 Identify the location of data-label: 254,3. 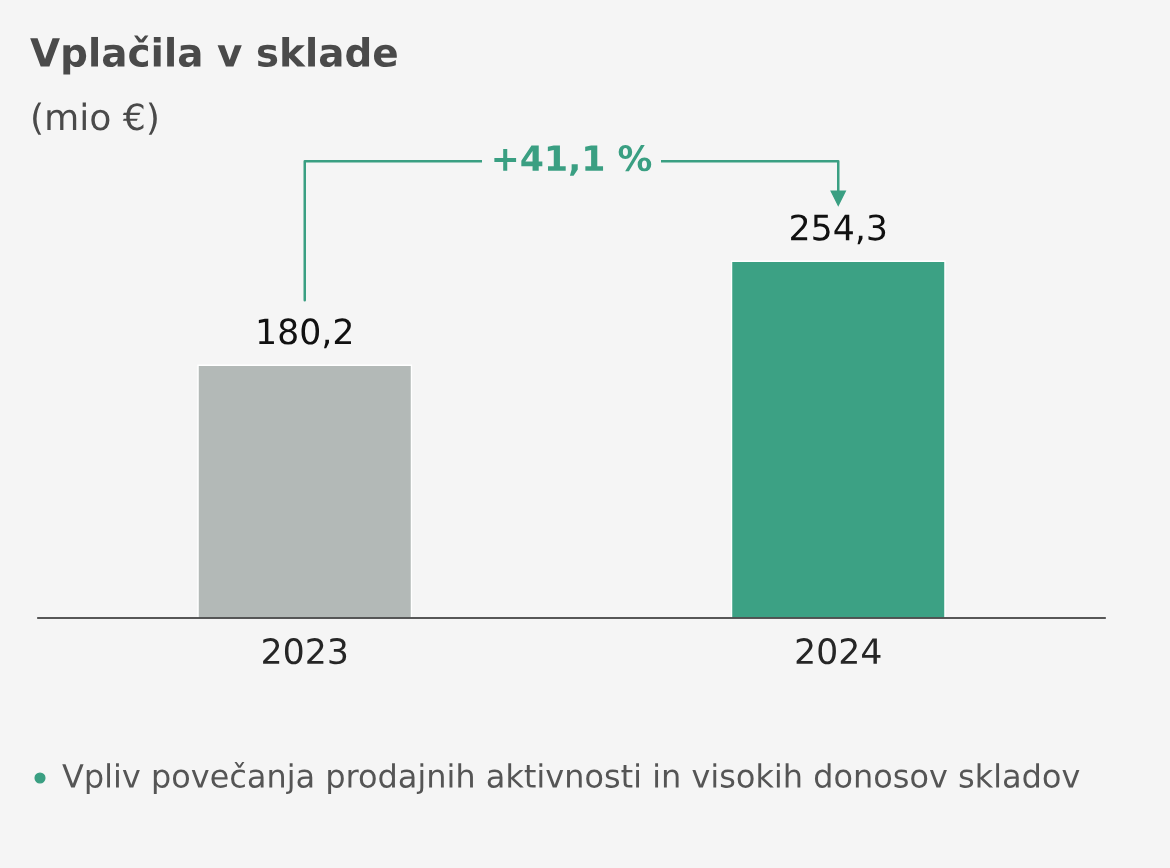
(838, 229).